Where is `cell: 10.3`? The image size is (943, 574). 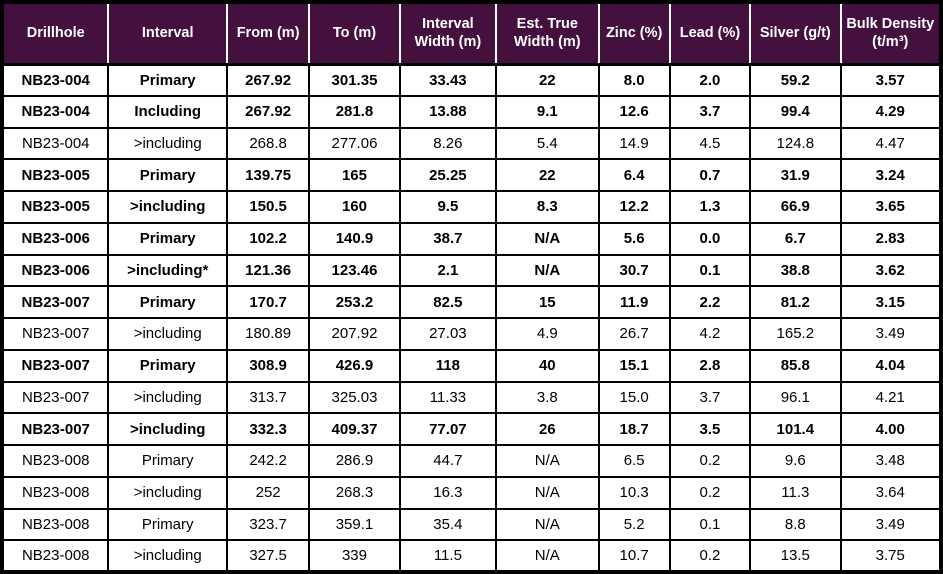
cell: 10.3 is located at coordinates (634, 492).